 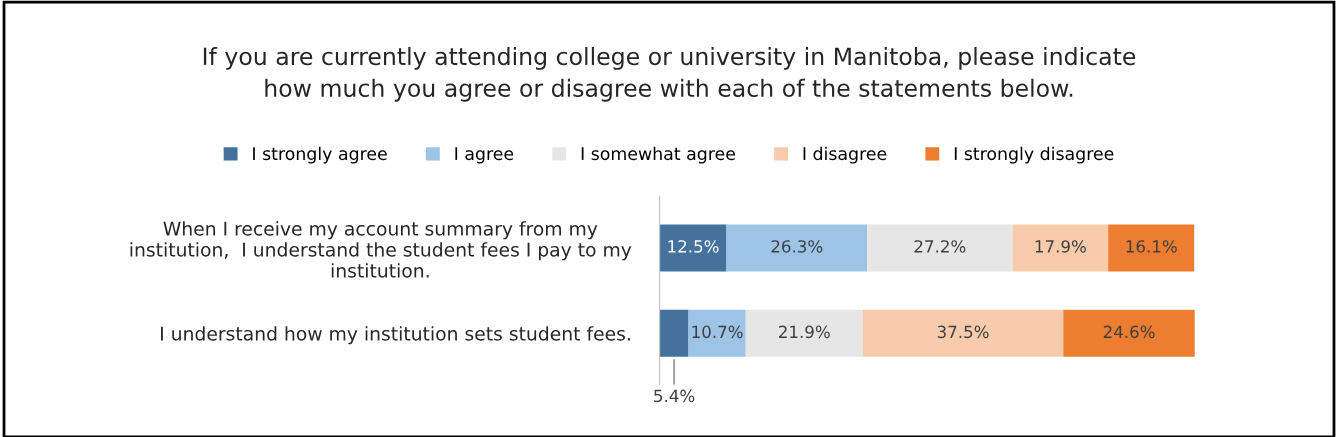 I want to click on data-label: 24.6%, so click(x=1129, y=332).